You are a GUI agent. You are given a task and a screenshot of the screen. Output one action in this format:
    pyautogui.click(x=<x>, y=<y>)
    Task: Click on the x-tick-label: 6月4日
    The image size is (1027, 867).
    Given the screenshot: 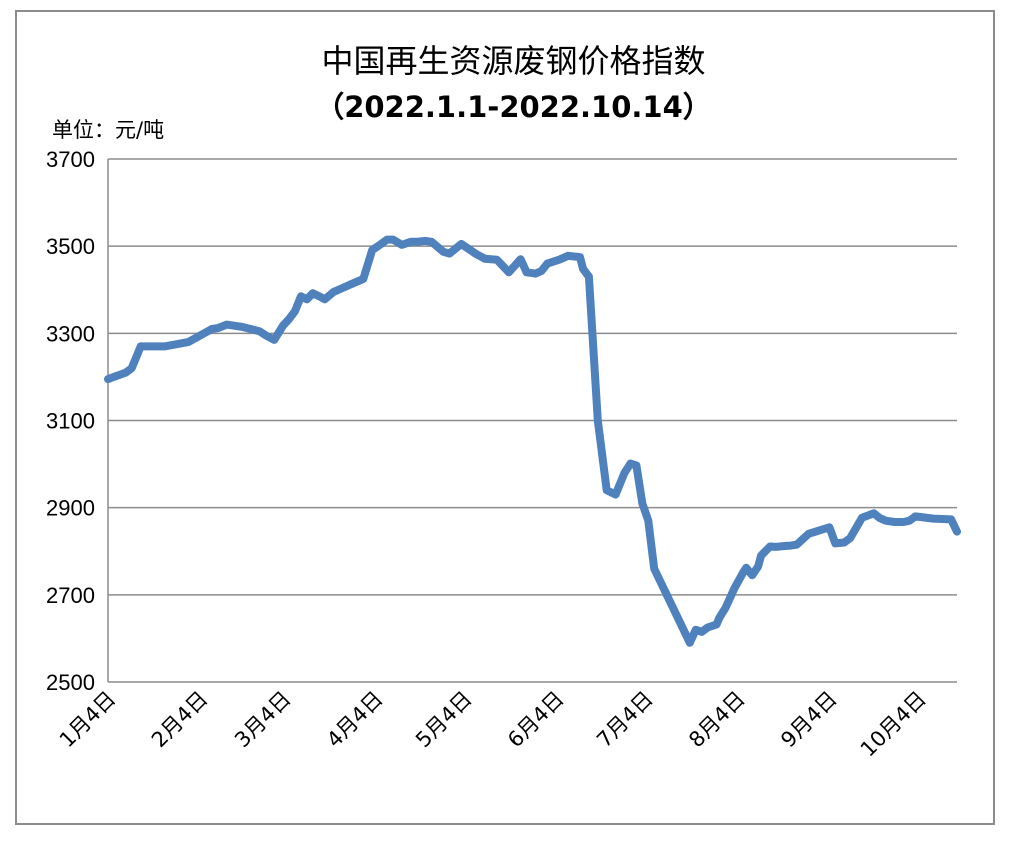 What is the action you would take?
    pyautogui.click(x=536, y=720)
    